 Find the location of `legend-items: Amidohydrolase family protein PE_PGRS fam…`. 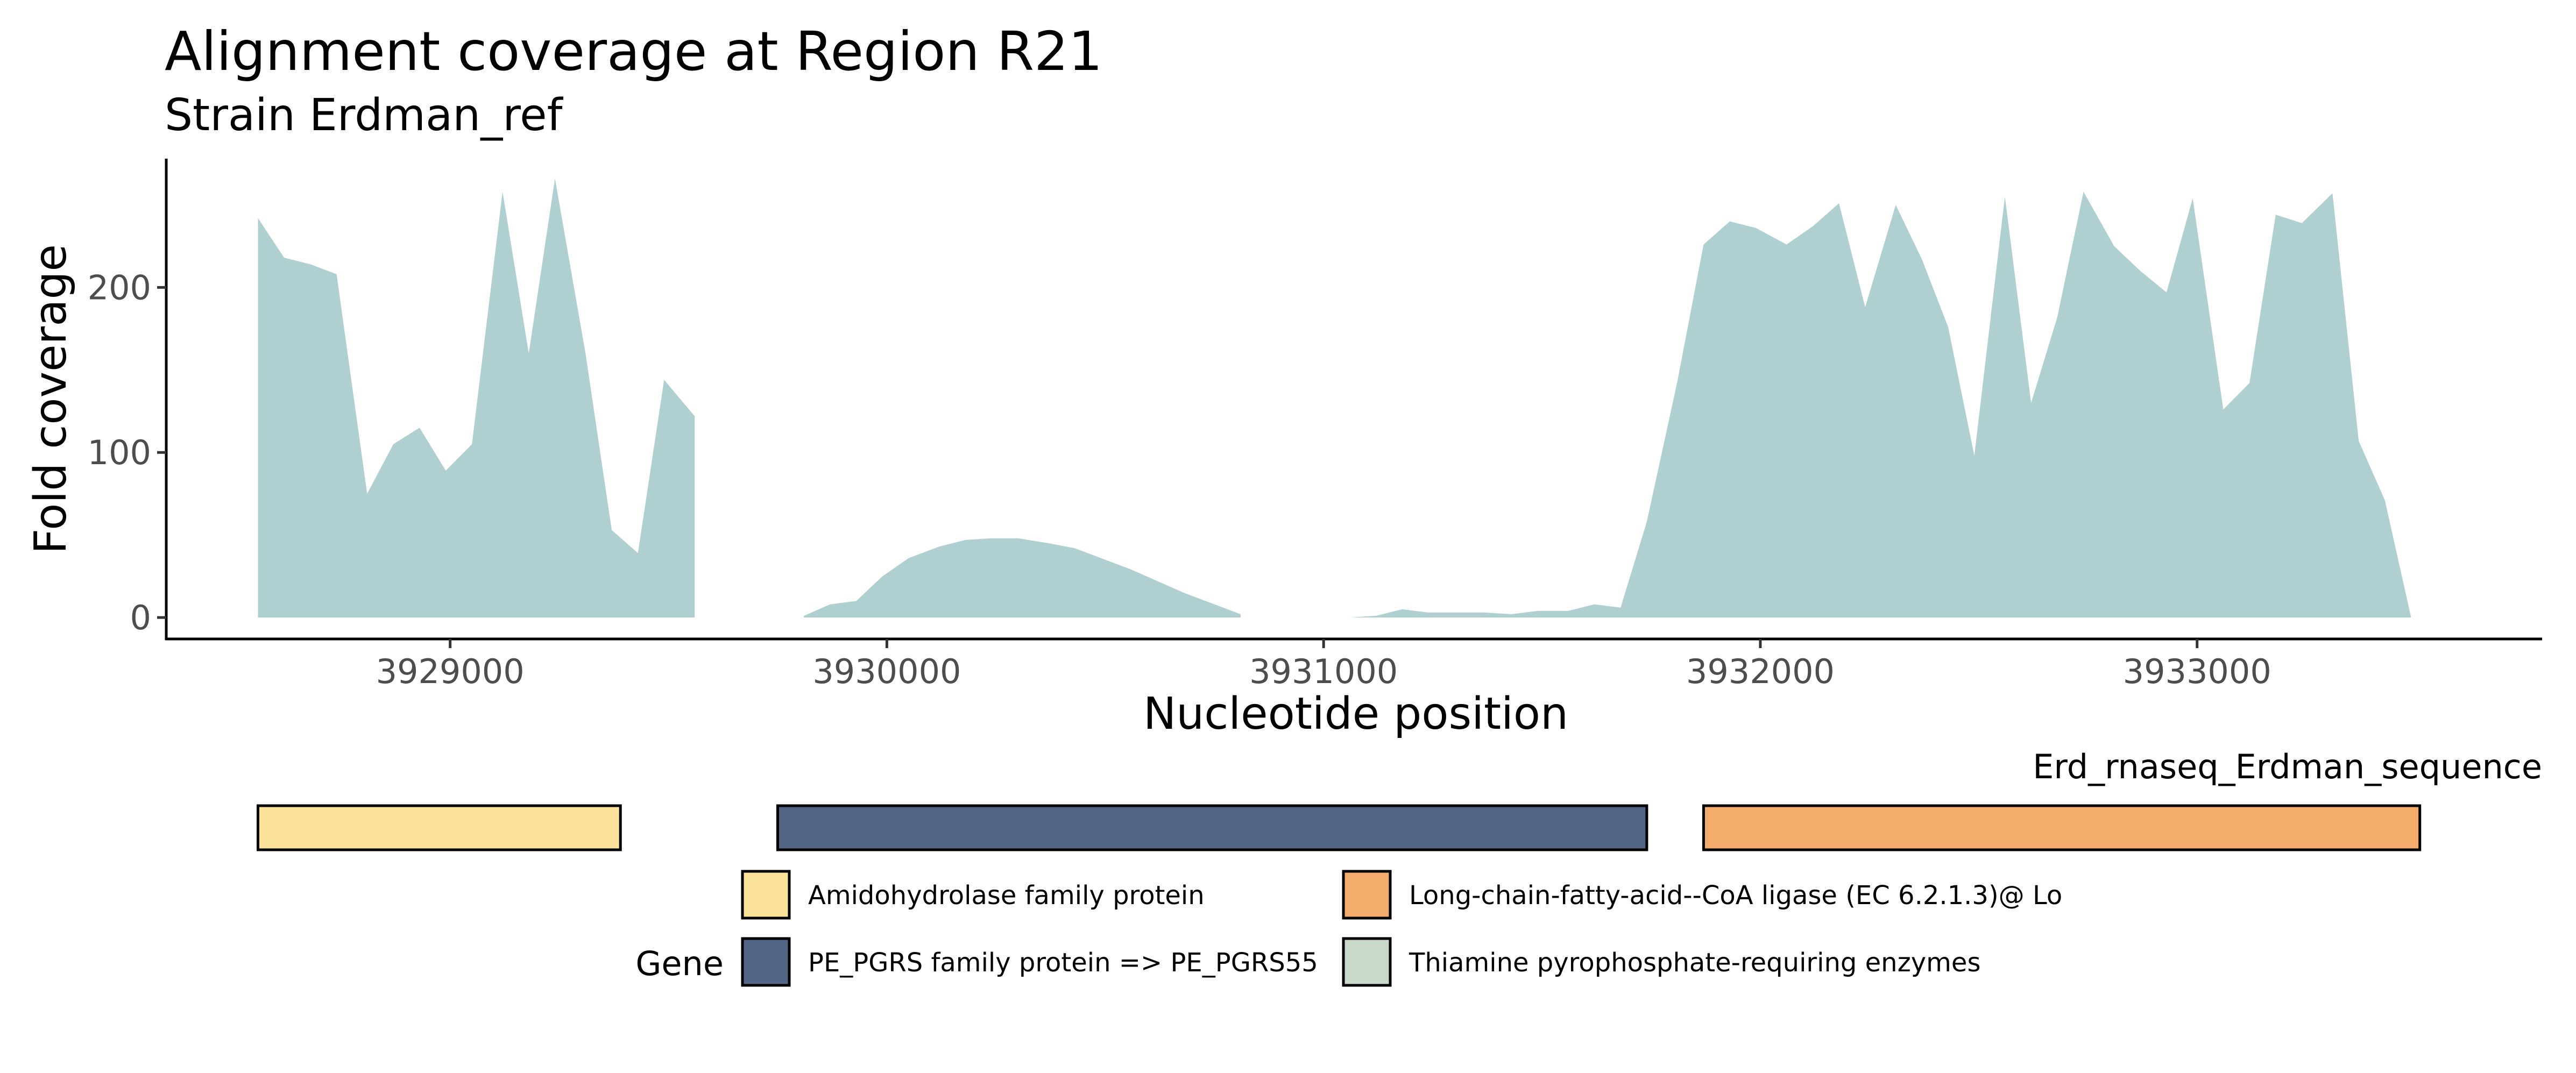

legend-items: Amidohydrolase family protein PE_PGRS fam… is located at coordinates (1401, 928).